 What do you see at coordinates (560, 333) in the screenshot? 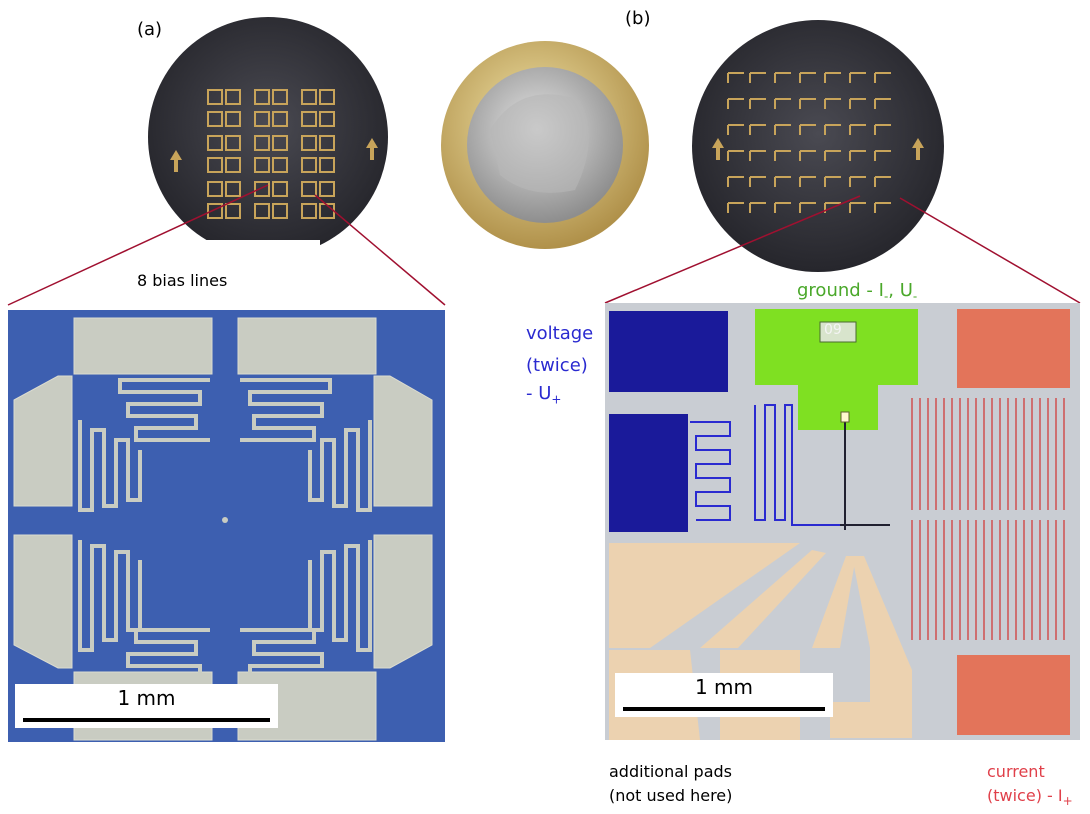
I see `voltage-label-line1: voltage` at bounding box center [560, 333].